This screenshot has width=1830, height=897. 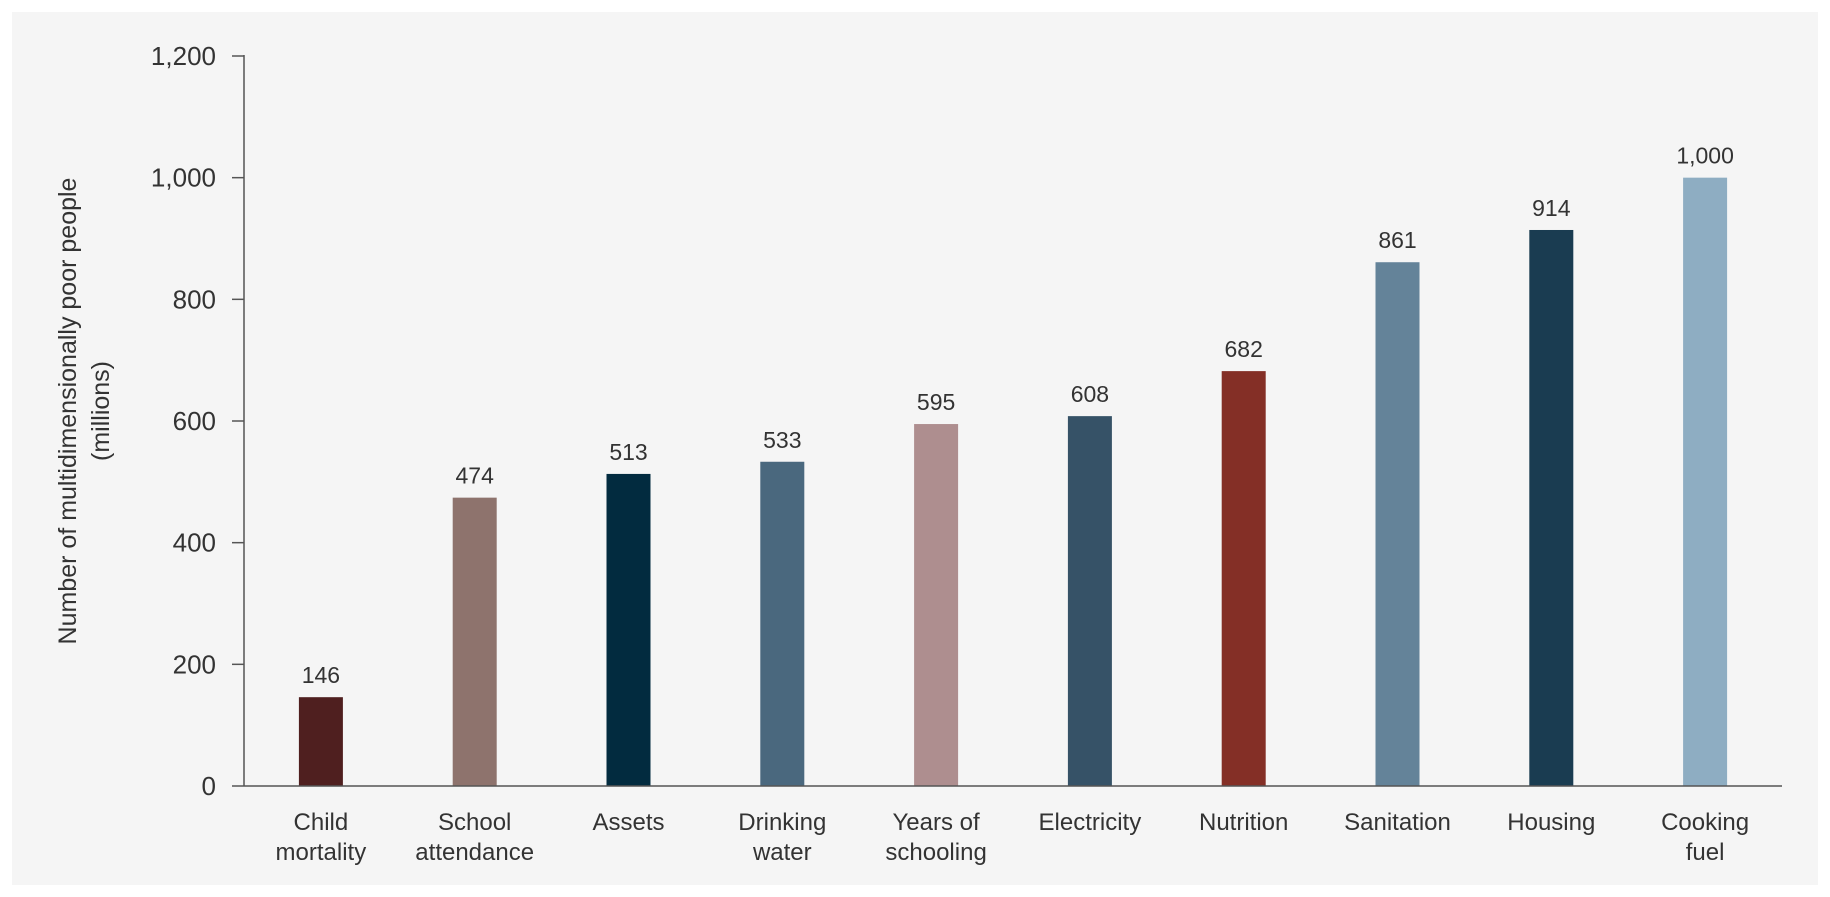 What do you see at coordinates (1705, 852) in the screenshot?
I see `x-category-label-line: fuel` at bounding box center [1705, 852].